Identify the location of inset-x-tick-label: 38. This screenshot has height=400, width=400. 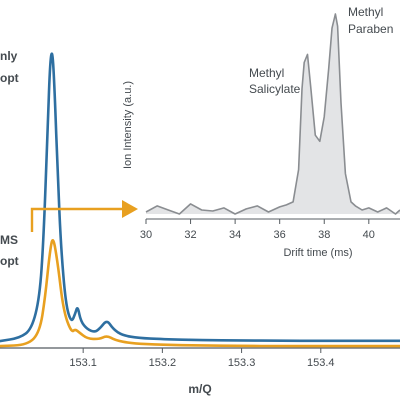
(324, 235).